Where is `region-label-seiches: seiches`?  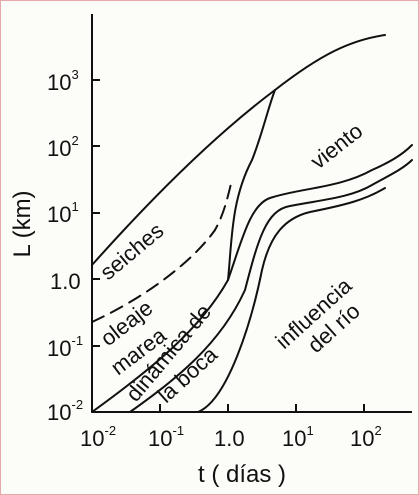 region-label-seiches: seiches is located at coordinates (131, 251).